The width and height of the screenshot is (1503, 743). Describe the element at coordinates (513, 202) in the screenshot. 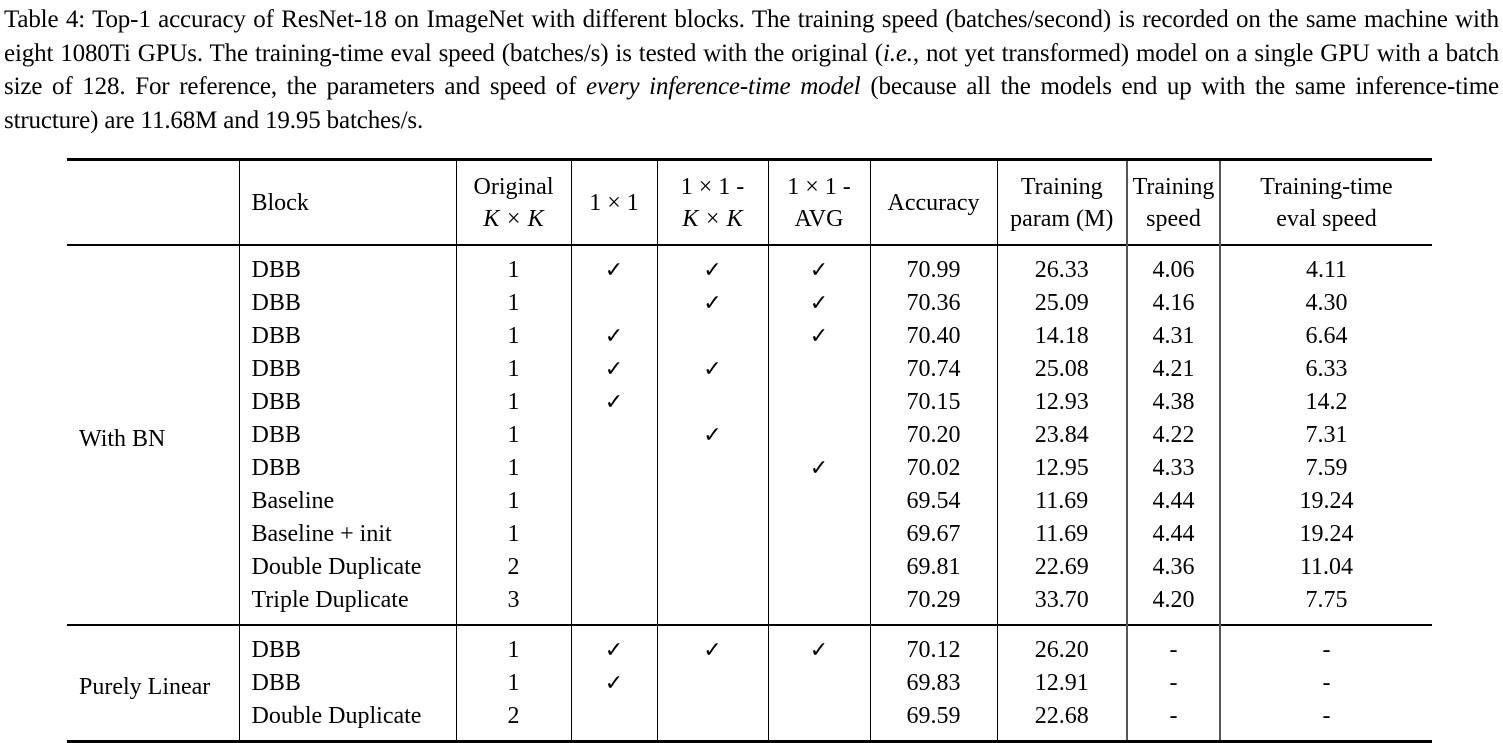

I see `header-original: Original K × K` at that location.